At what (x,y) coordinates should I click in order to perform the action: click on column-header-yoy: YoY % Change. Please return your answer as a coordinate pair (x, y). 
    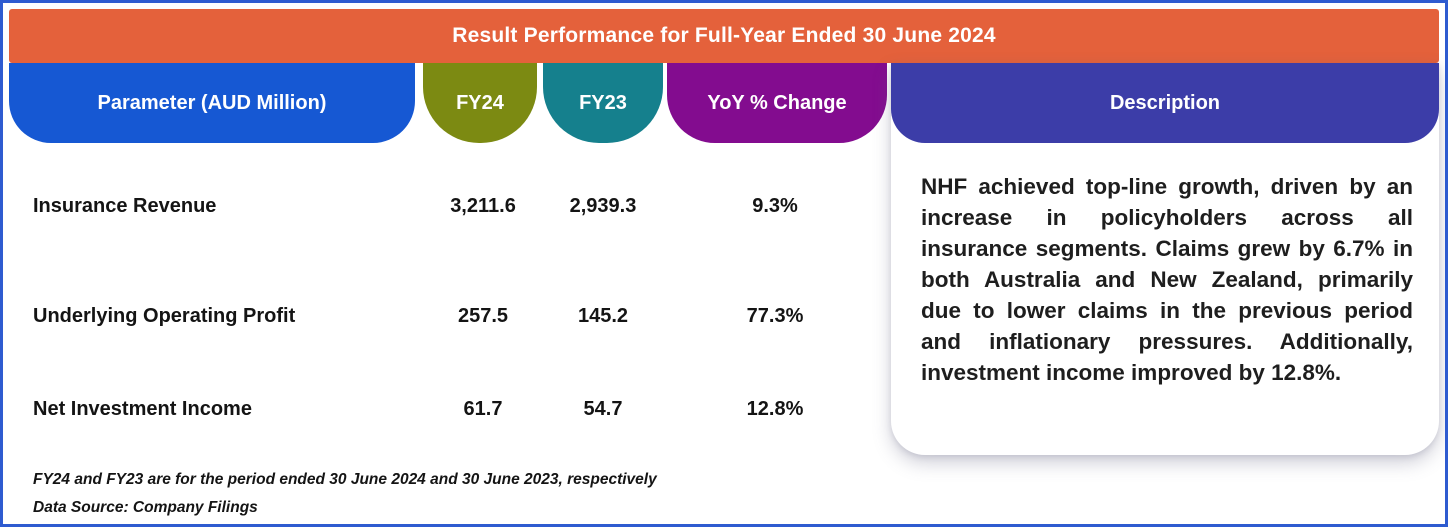
    Looking at the image, I should click on (777, 103).